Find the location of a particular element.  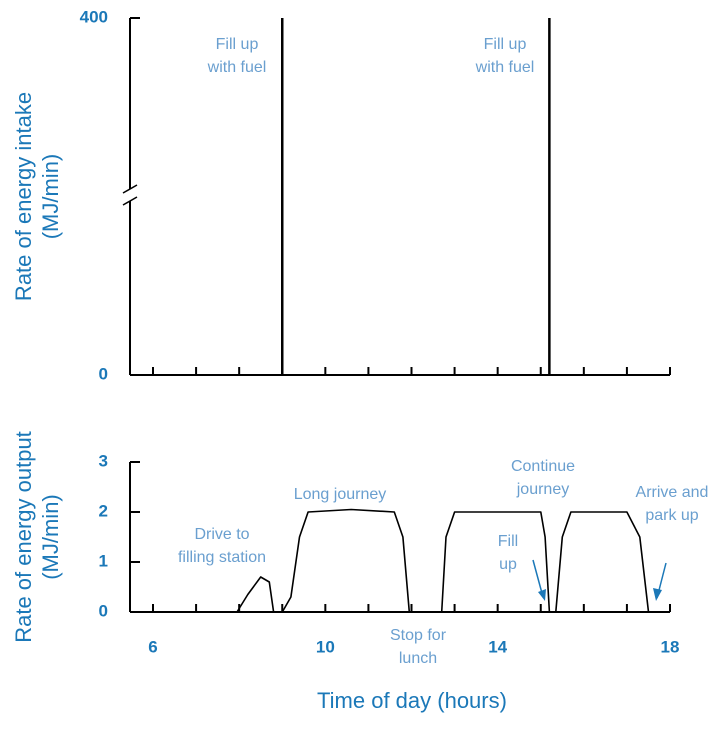

y-tick-label: 400 is located at coordinates (94, 16).